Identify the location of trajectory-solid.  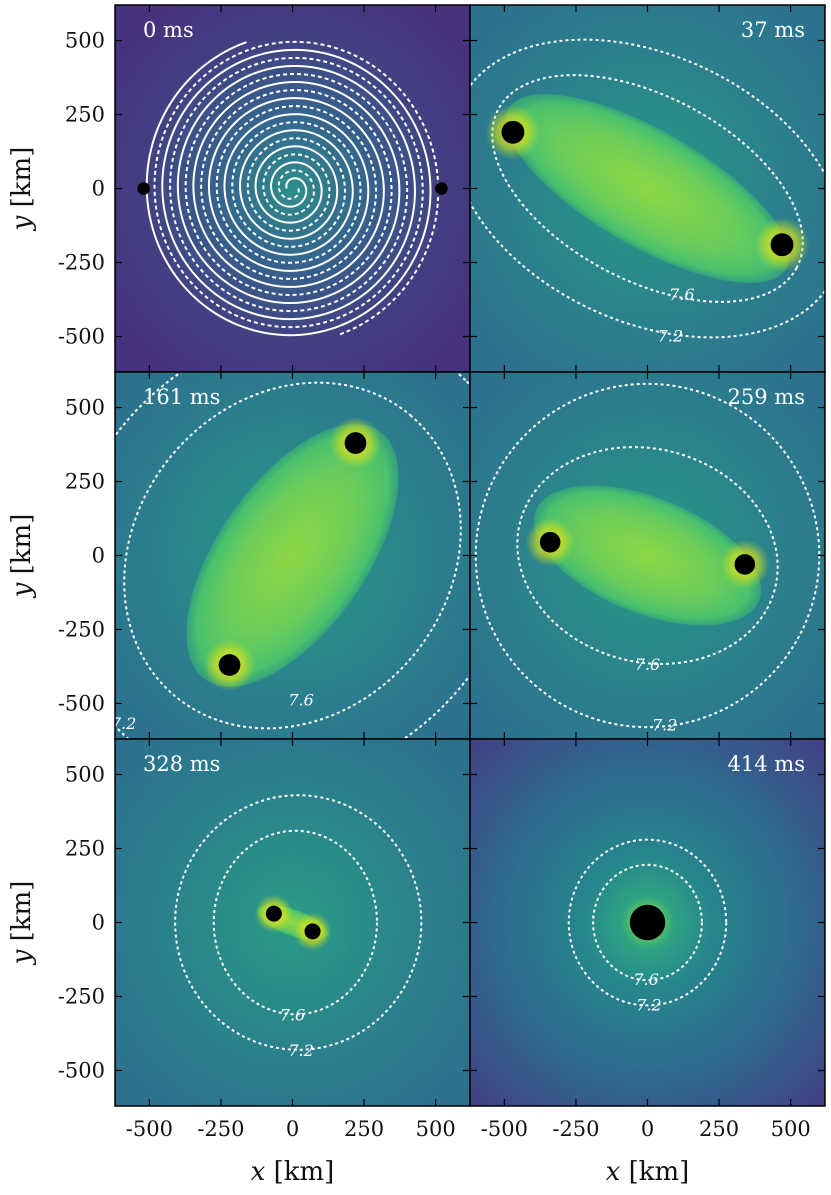
(288, 189).